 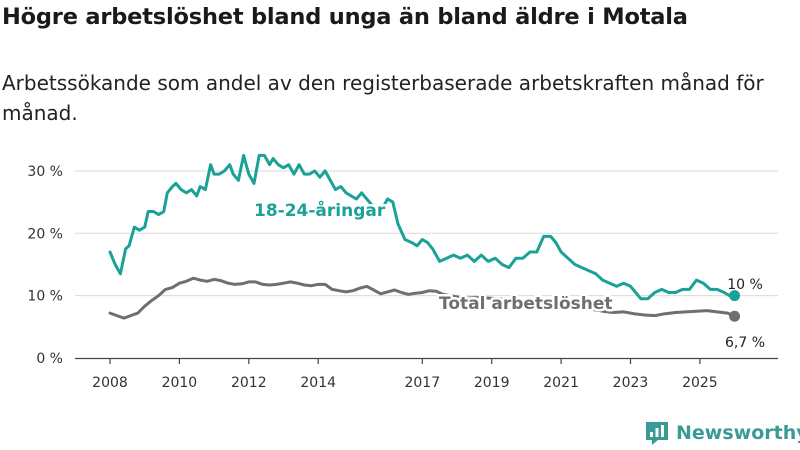 I want to click on brand-name: Newsworthy, so click(x=738, y=433).